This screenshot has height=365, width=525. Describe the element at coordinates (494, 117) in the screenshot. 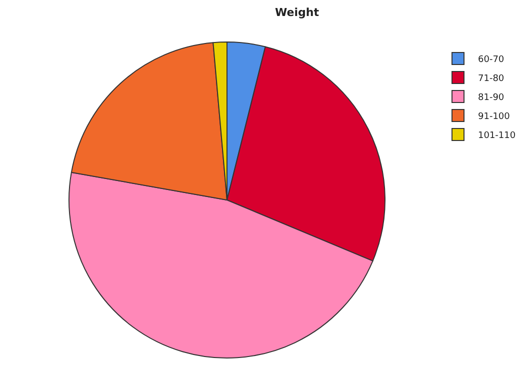

I see `legend-label: 91-100` at that location.